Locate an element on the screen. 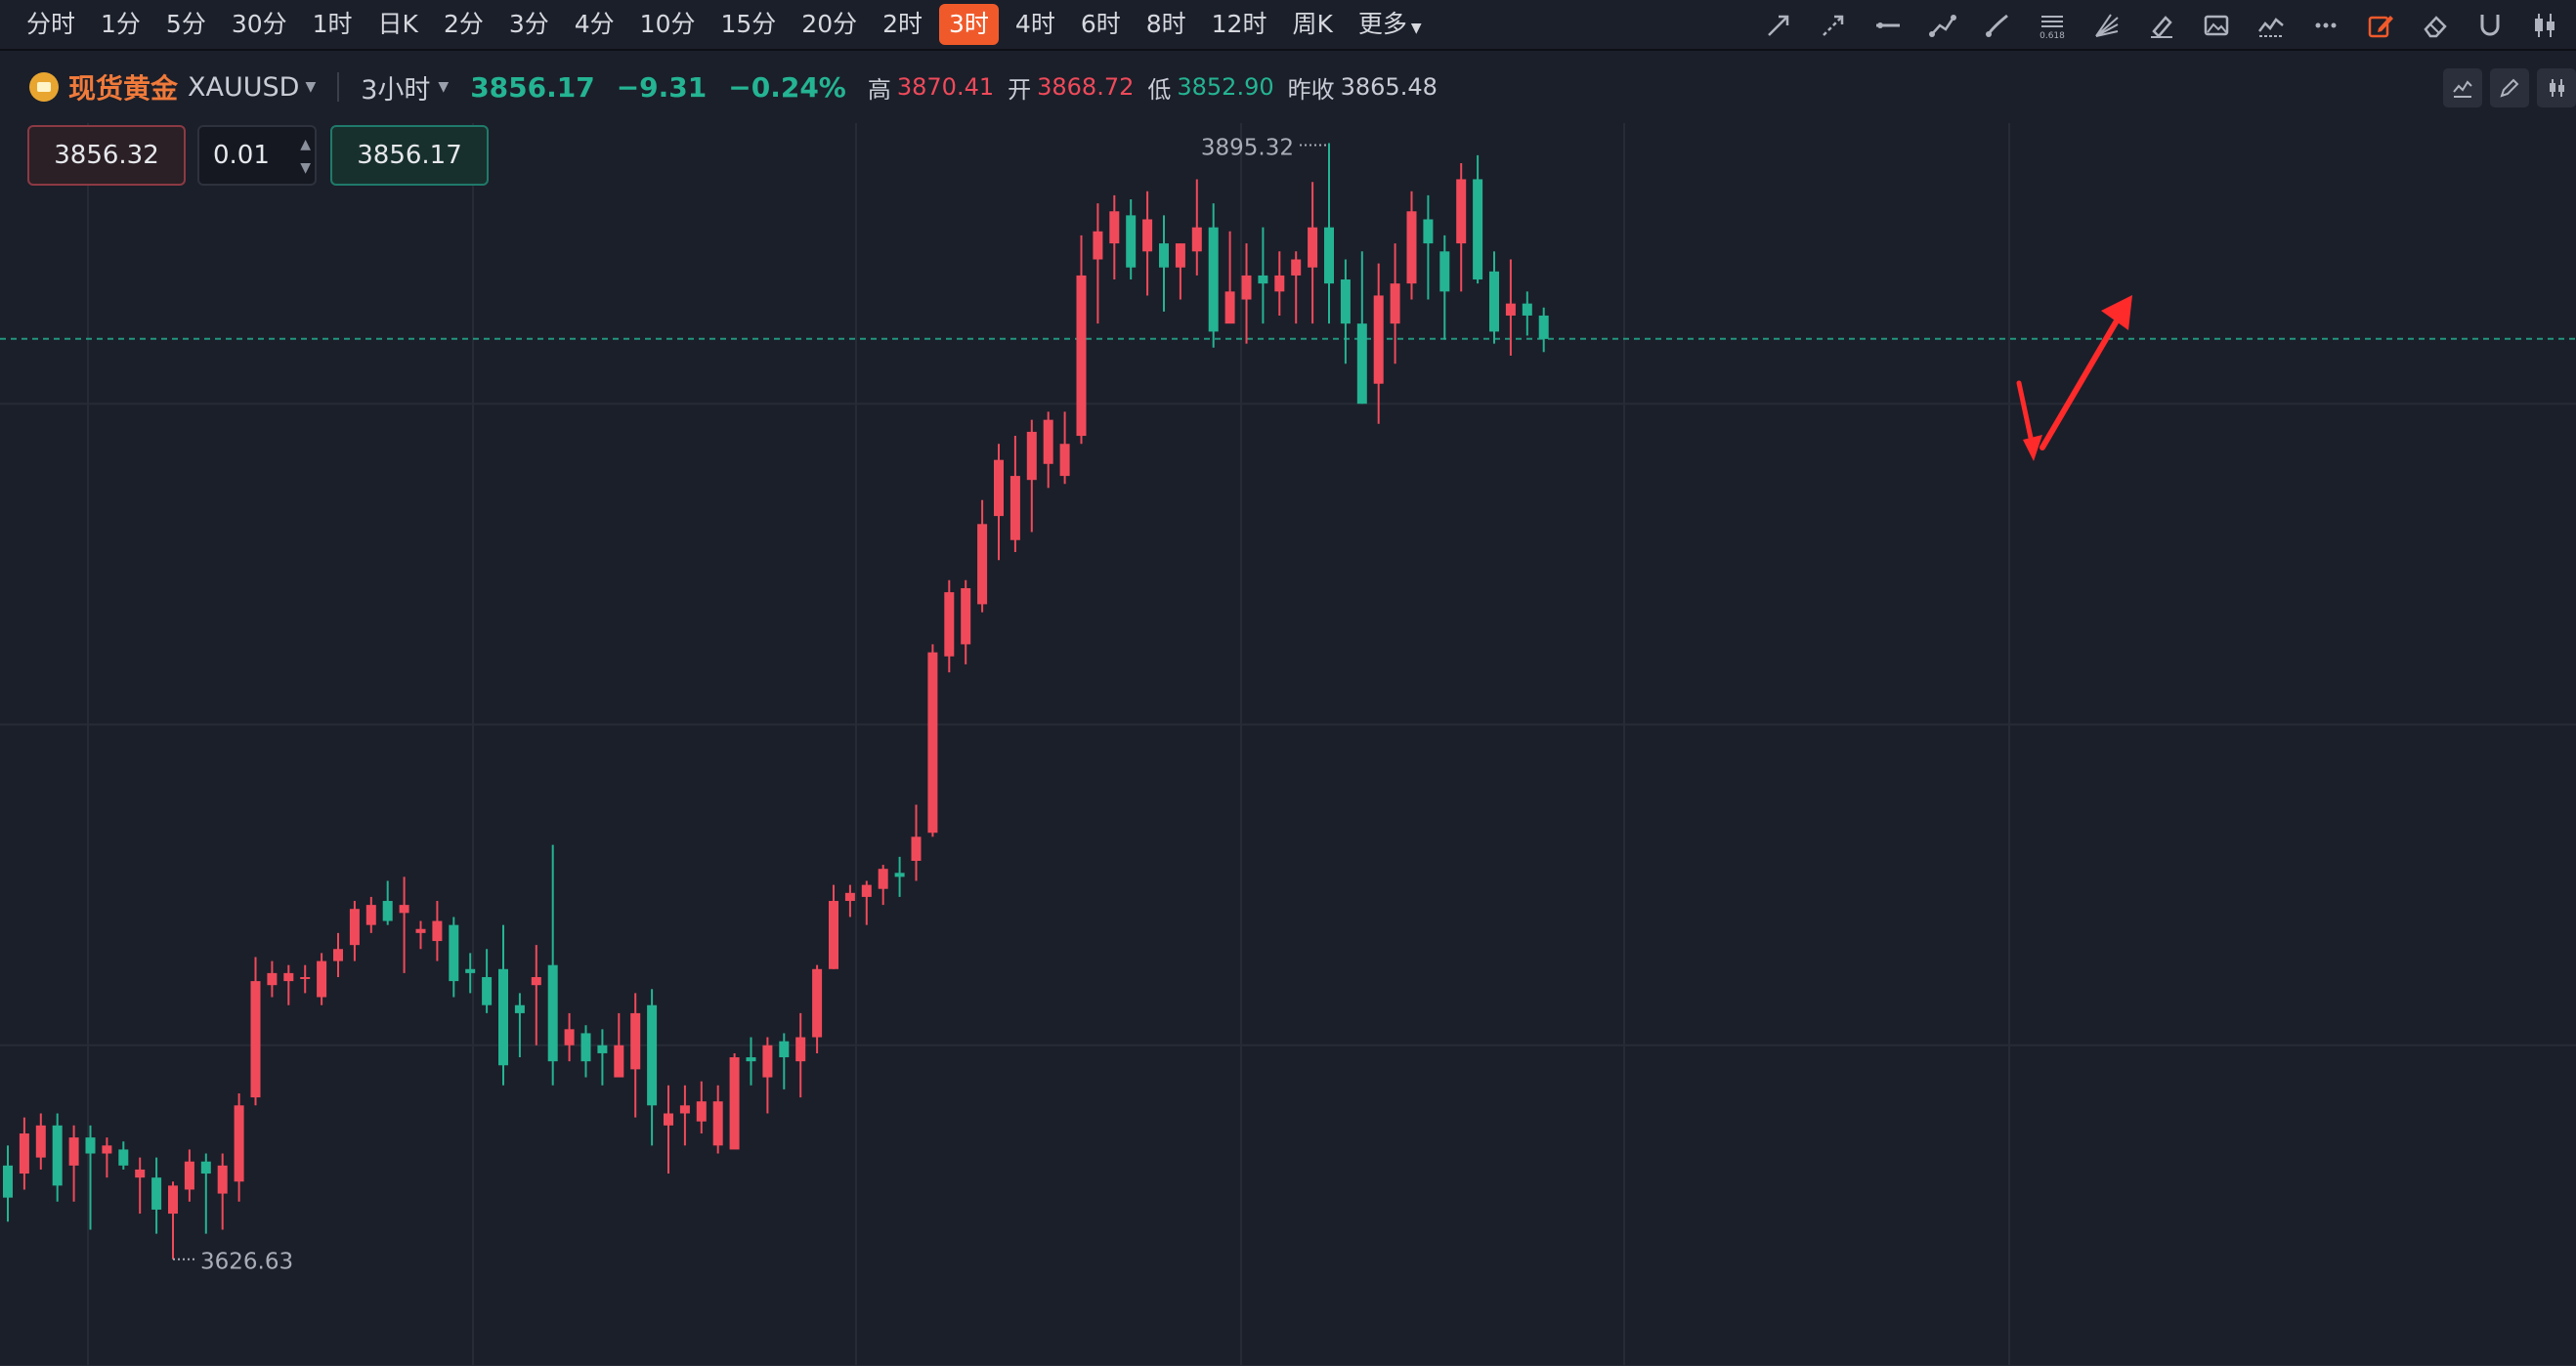 The width and height of the screenshot is (2576, 1366). candle-style-button is located at coordinates (2556, 87).